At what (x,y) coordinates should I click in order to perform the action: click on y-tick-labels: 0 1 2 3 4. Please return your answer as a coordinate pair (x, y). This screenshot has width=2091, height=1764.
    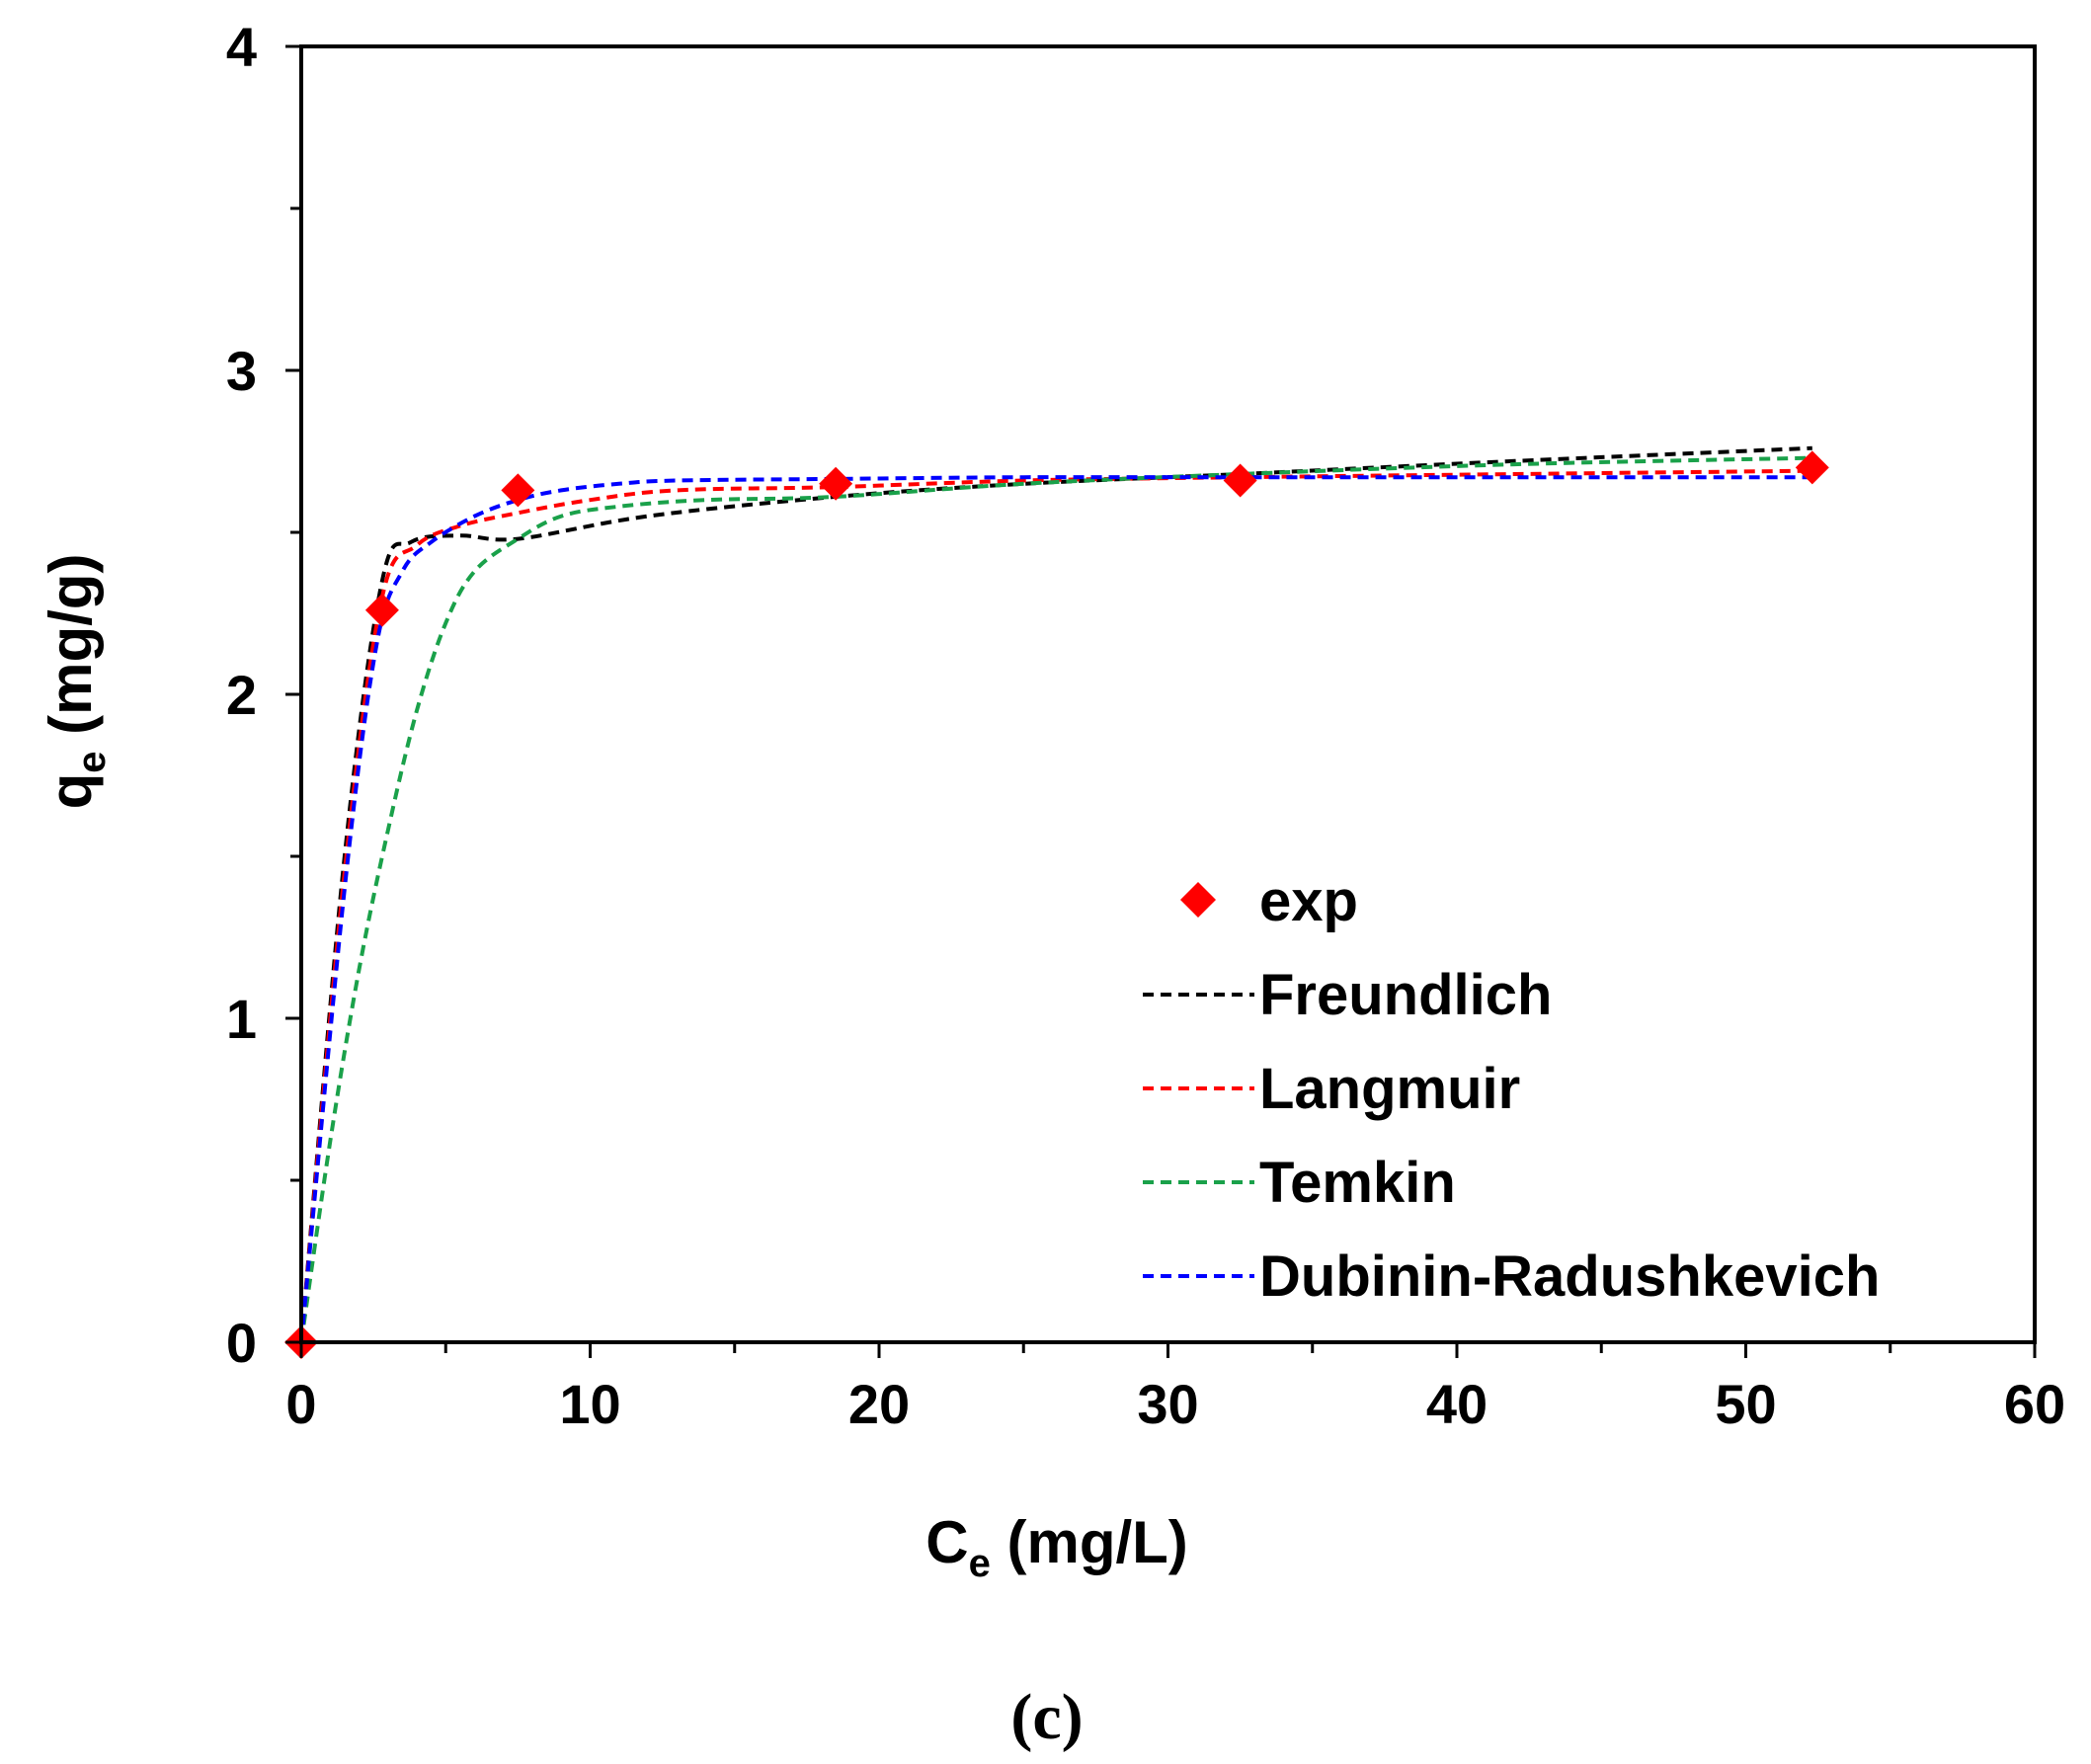
    Looking at the image, I should click on (241, 695).